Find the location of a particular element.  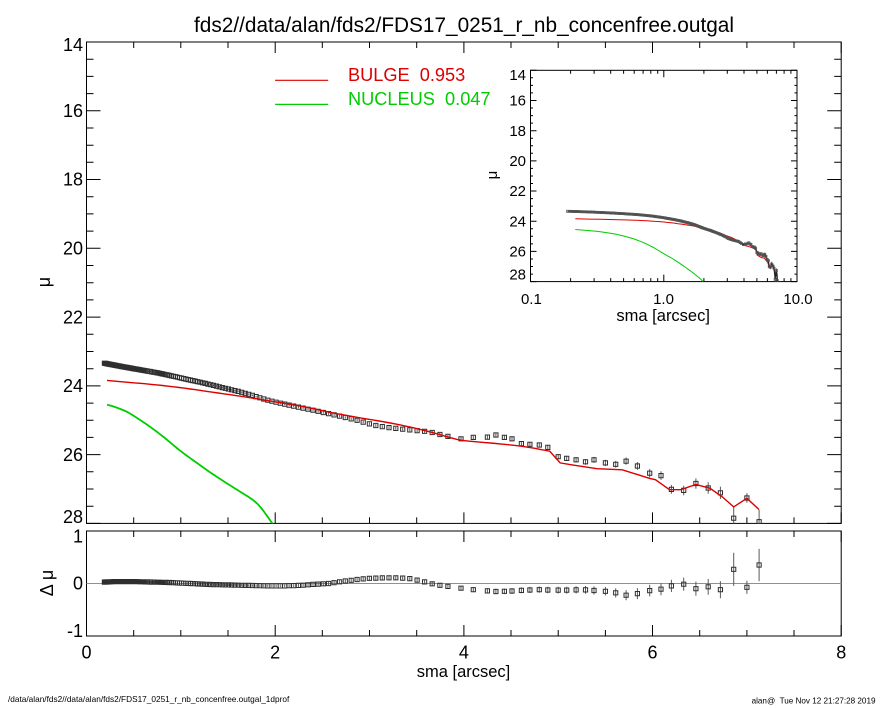

svg-text: 1.0 is located at coordinates (663, 299).